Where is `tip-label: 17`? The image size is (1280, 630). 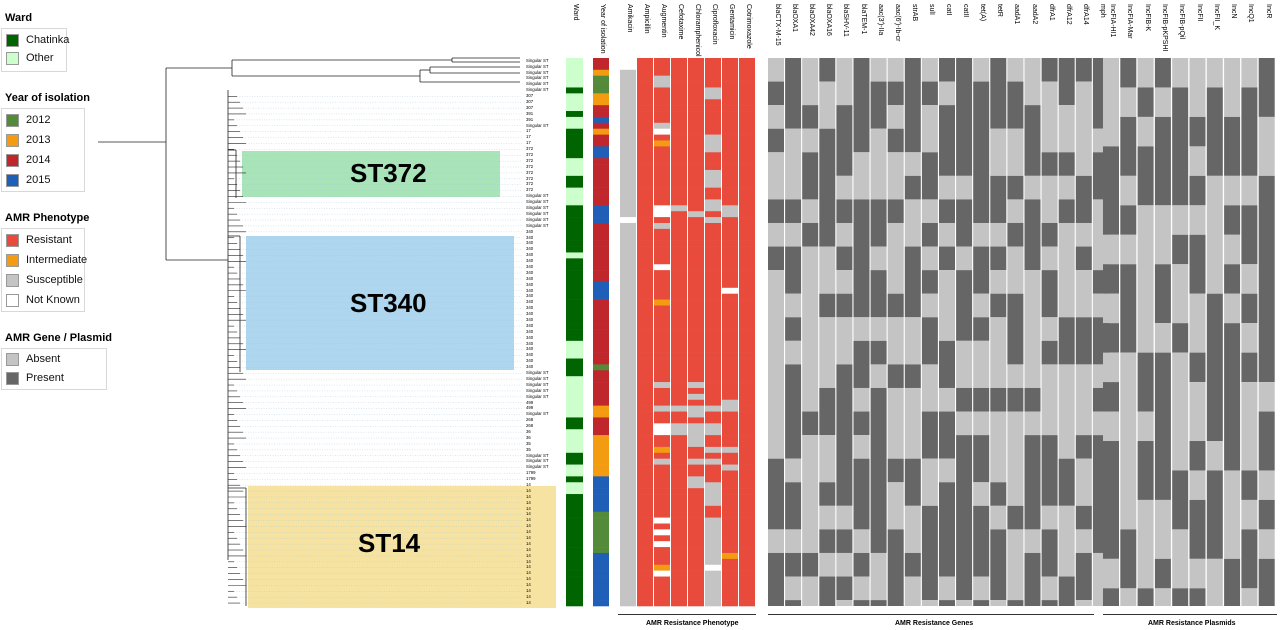
tip-label: 17 is located at coordinates (528, 131).